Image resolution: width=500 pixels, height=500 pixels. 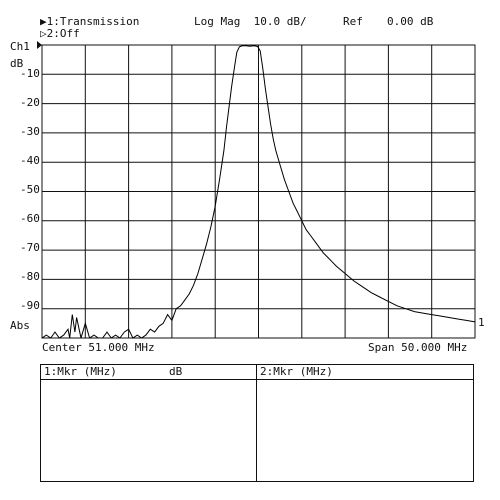 I want to click on scale-label: Log Mag 10.0 dB/, so click(x=250, y=21).